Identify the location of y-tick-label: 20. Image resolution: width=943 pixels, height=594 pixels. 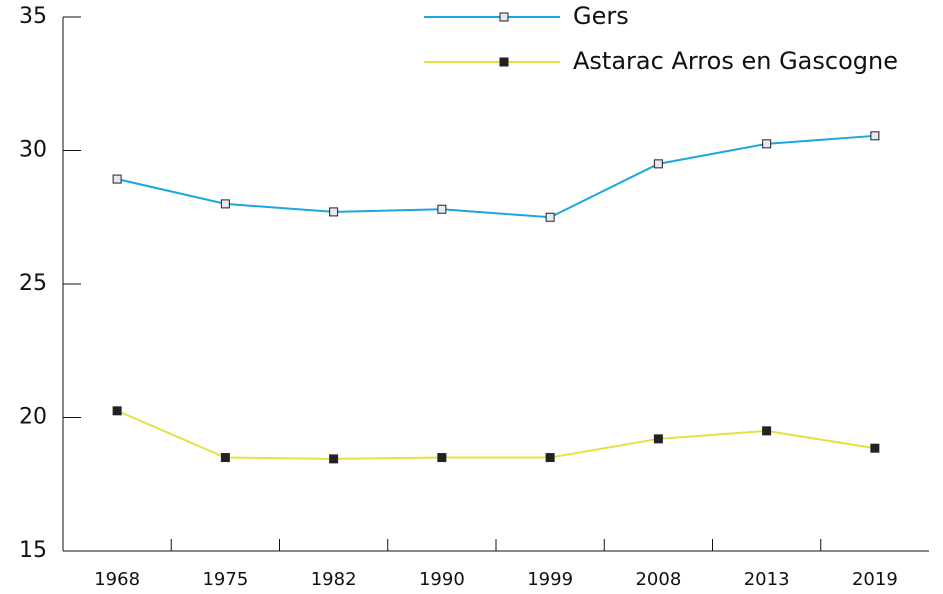
(33, 417).